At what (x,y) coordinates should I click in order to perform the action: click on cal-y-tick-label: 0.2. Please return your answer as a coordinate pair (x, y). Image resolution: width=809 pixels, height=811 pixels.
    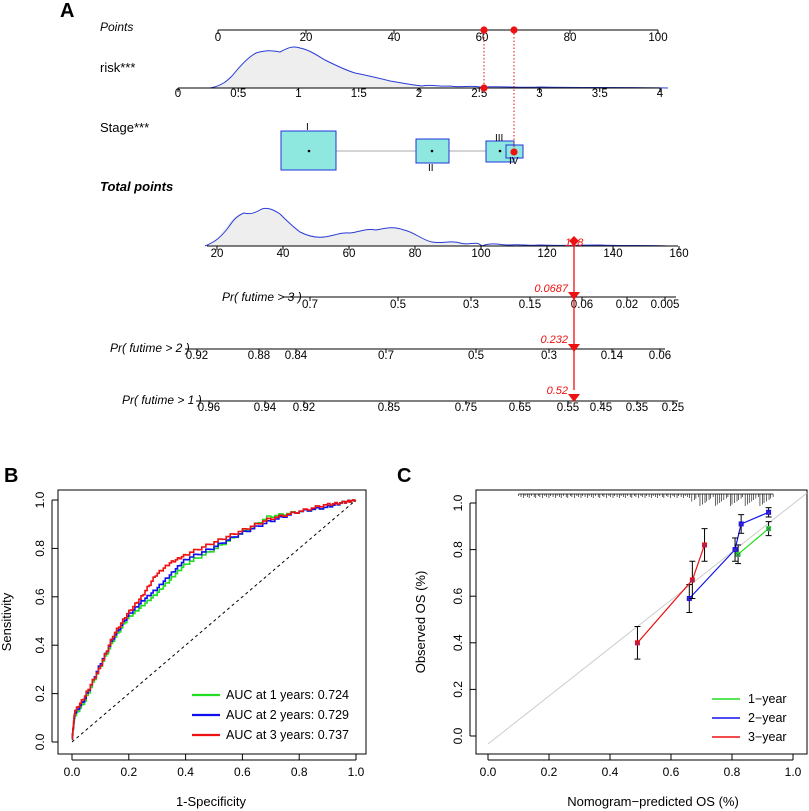
    Looking at the image, I should click on (458, 689).